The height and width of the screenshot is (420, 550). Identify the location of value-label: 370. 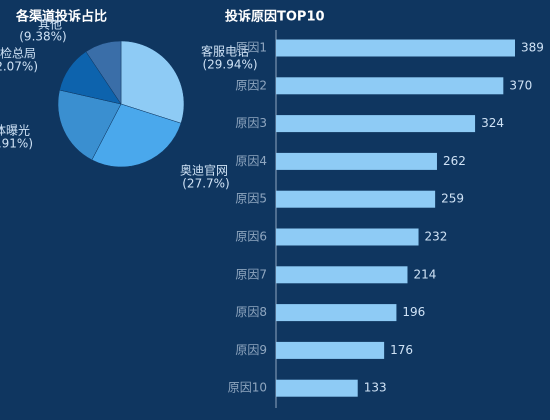
(520, 85).